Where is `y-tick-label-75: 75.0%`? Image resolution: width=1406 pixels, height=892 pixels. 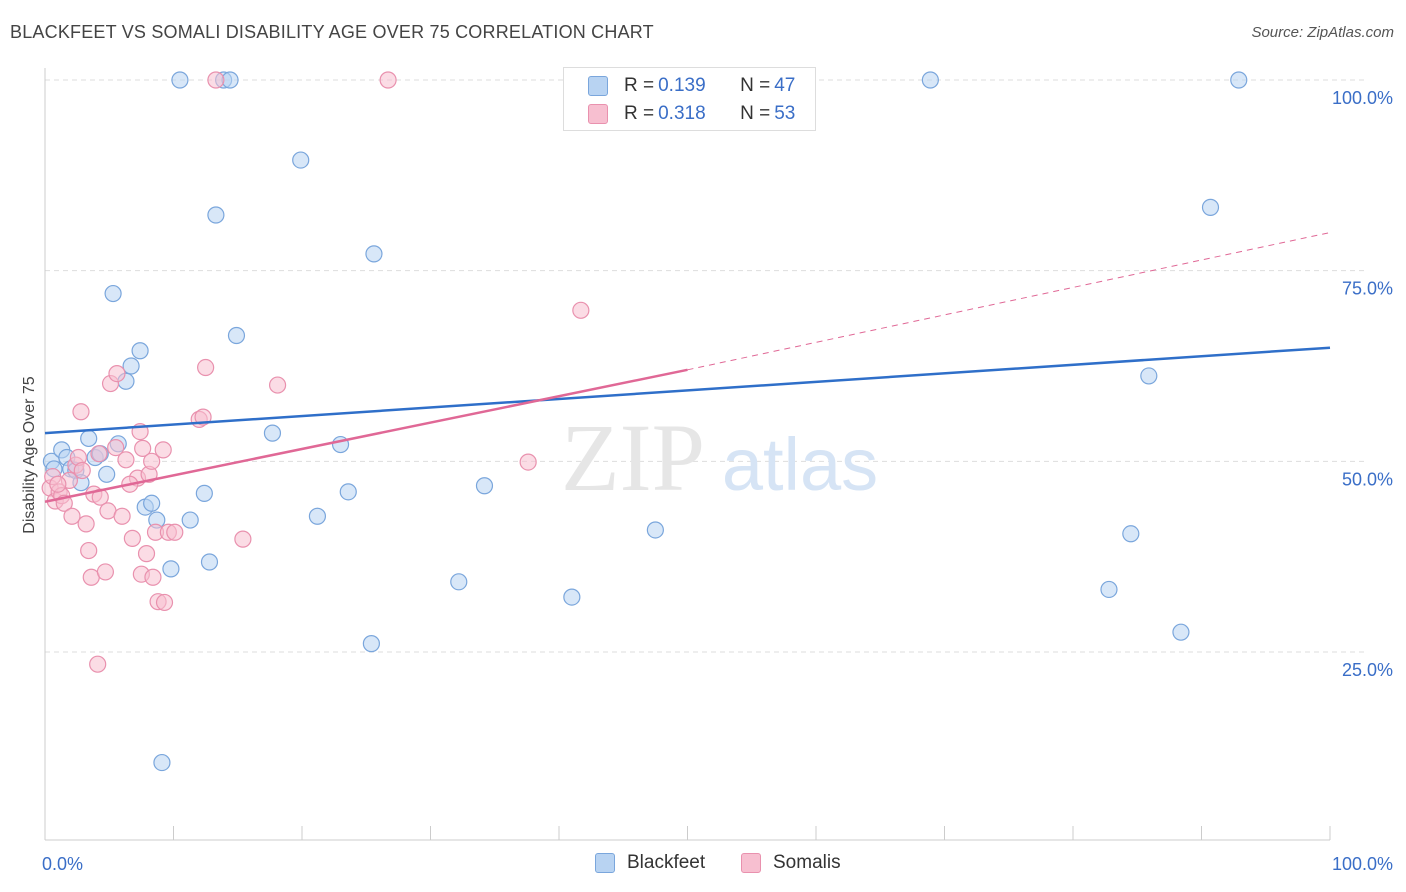
y-tick-label-75: 75.0% is located at coordinates (1367, 289).